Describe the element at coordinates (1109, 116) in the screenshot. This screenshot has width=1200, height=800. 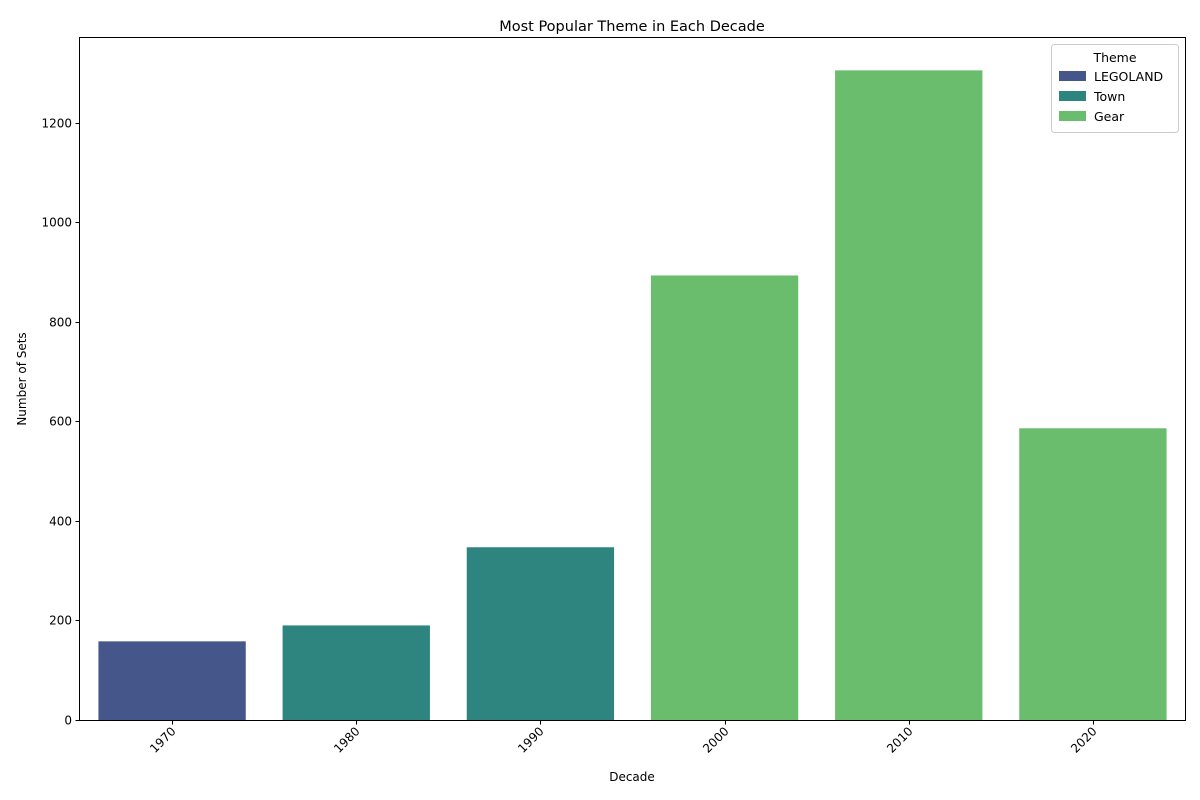
I see `legend-label-gear: Gear` at that location.